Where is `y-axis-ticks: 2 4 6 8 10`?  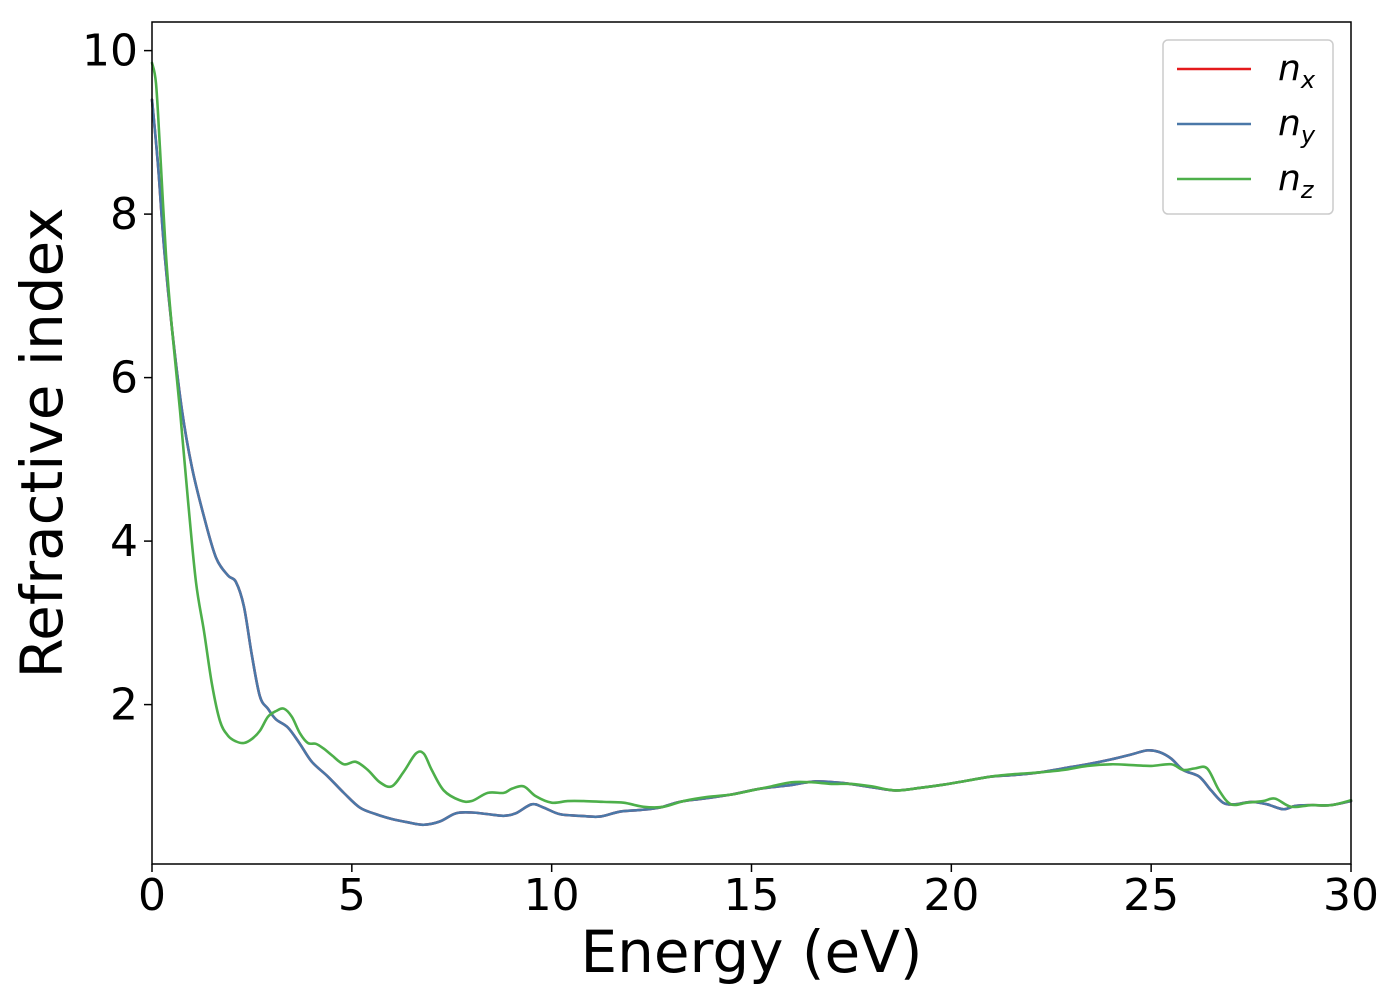 y-axis-ticks: 2 4 6 8 10 is located at coordinates (117, 378).